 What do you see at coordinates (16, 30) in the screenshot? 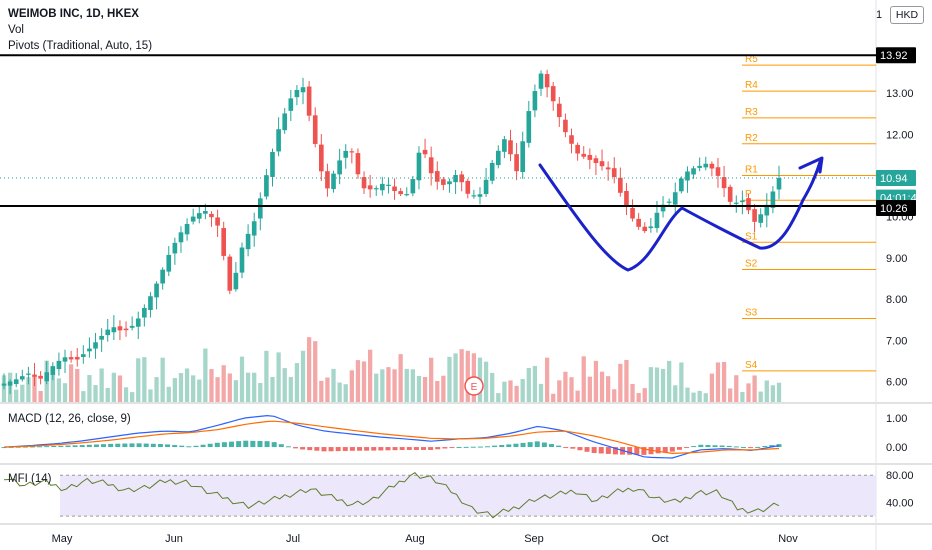
I see `volume-indicator-label: Vol` at bounding box center [16, 30].